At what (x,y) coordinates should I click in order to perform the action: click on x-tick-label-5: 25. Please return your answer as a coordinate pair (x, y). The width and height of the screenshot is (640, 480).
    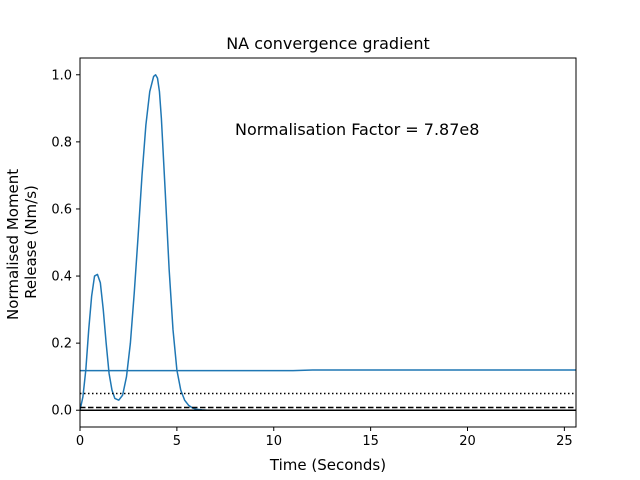
    Looking at the image, I should click on (564, 441).